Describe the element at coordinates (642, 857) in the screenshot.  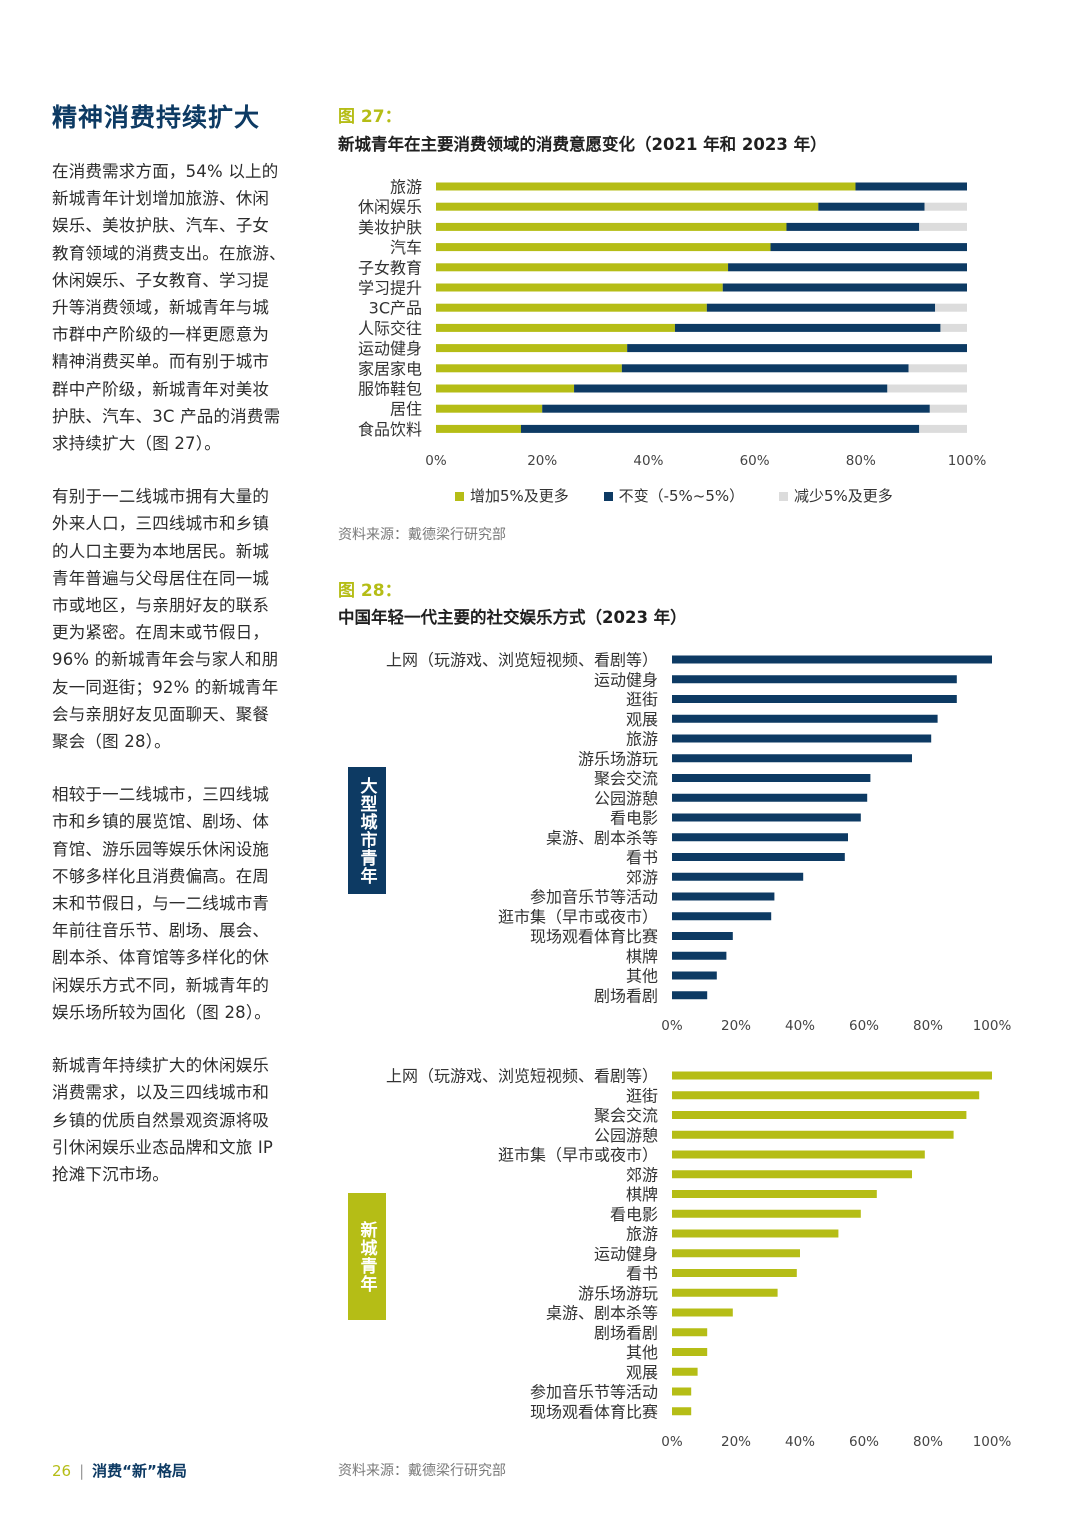
I see `category-label: 看书` at that location.